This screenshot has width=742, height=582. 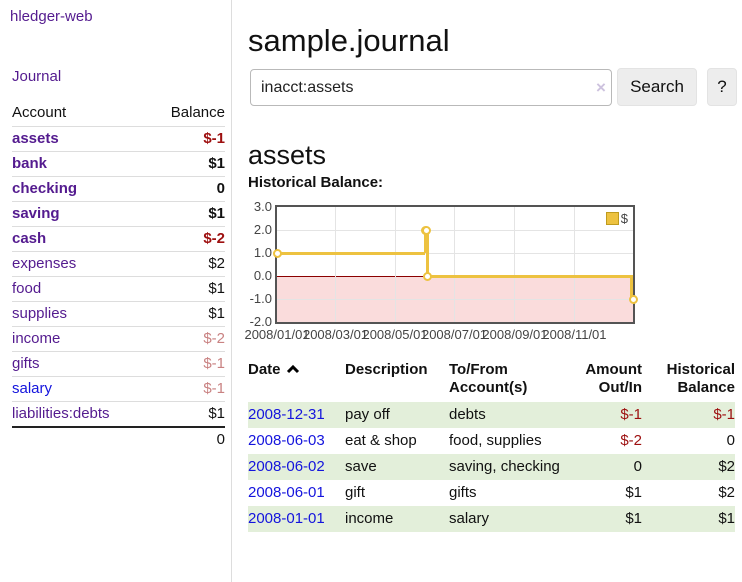 I want to click on account-table-total-row: 0, so click(x=118, y=439).